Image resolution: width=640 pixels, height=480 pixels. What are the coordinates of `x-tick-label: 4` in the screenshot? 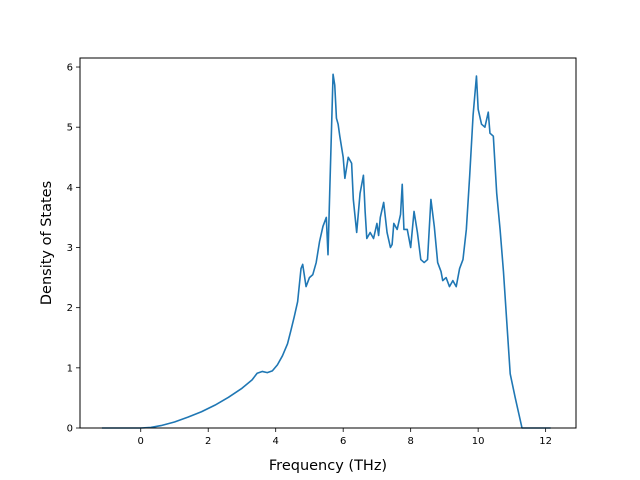 It's located at (276, 441).